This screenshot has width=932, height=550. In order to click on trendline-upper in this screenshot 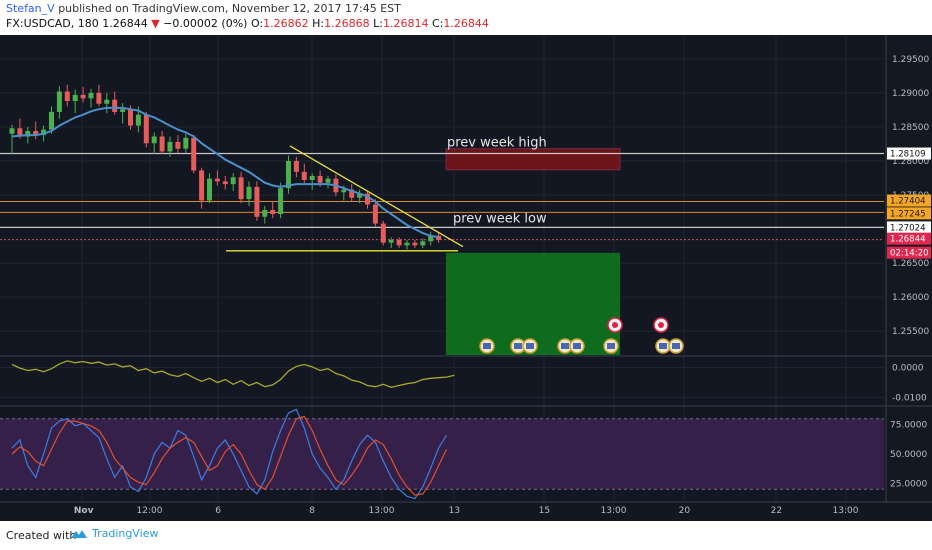, I will do `click(376, 196)`.